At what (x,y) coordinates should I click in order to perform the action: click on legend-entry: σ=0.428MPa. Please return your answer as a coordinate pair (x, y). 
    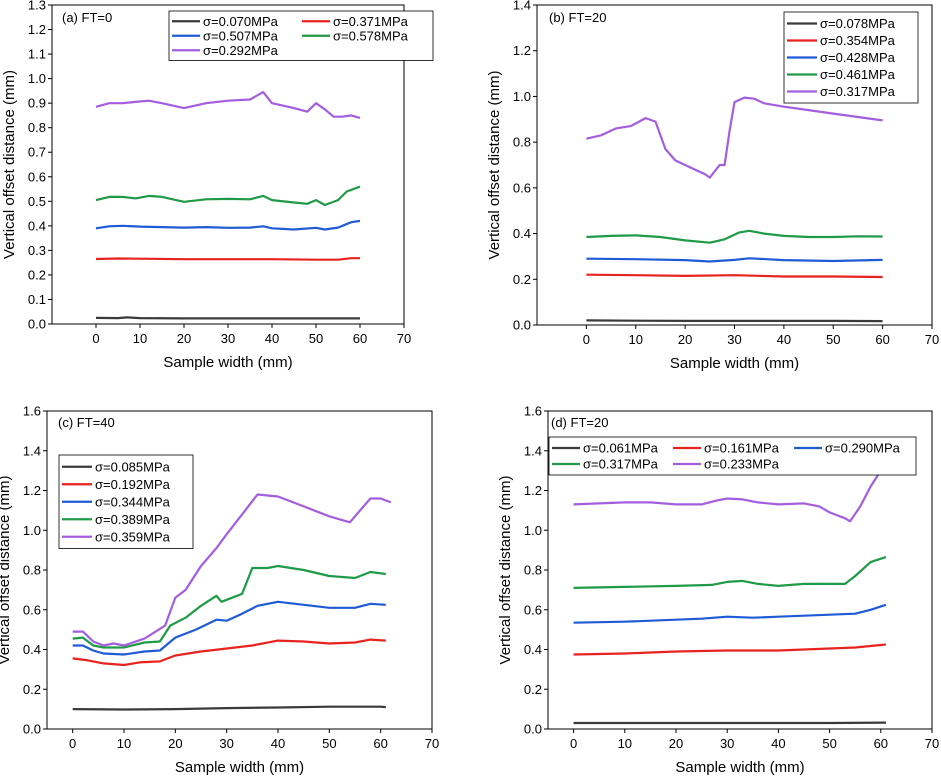
    Looking at the image, I should click on (858, 57).